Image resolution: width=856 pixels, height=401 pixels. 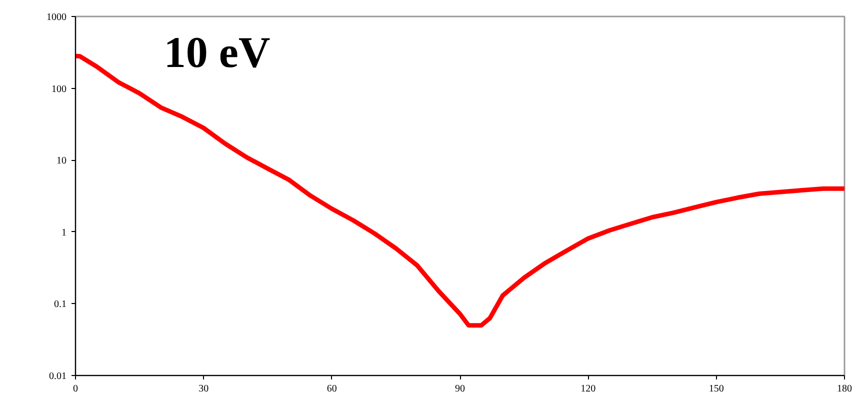 I want to click on y-tick-label: 0.01, so click(x=57, y=376).